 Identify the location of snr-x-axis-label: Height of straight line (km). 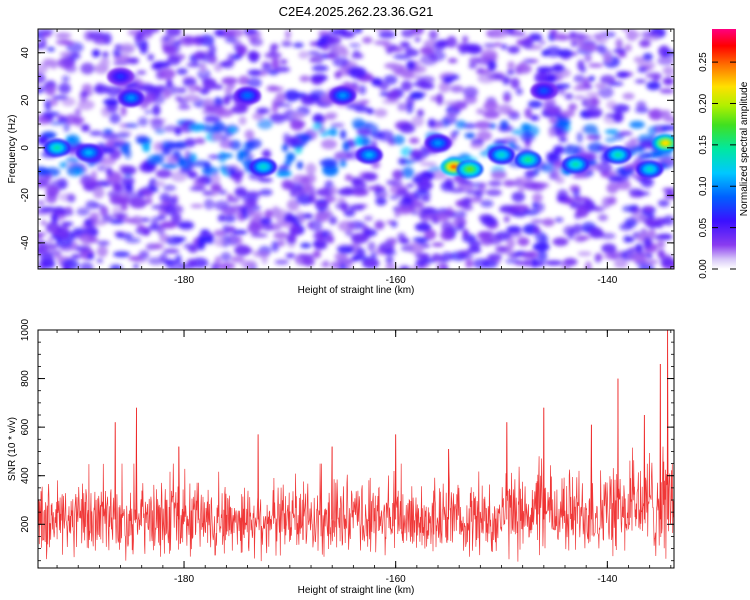
(356, 590).